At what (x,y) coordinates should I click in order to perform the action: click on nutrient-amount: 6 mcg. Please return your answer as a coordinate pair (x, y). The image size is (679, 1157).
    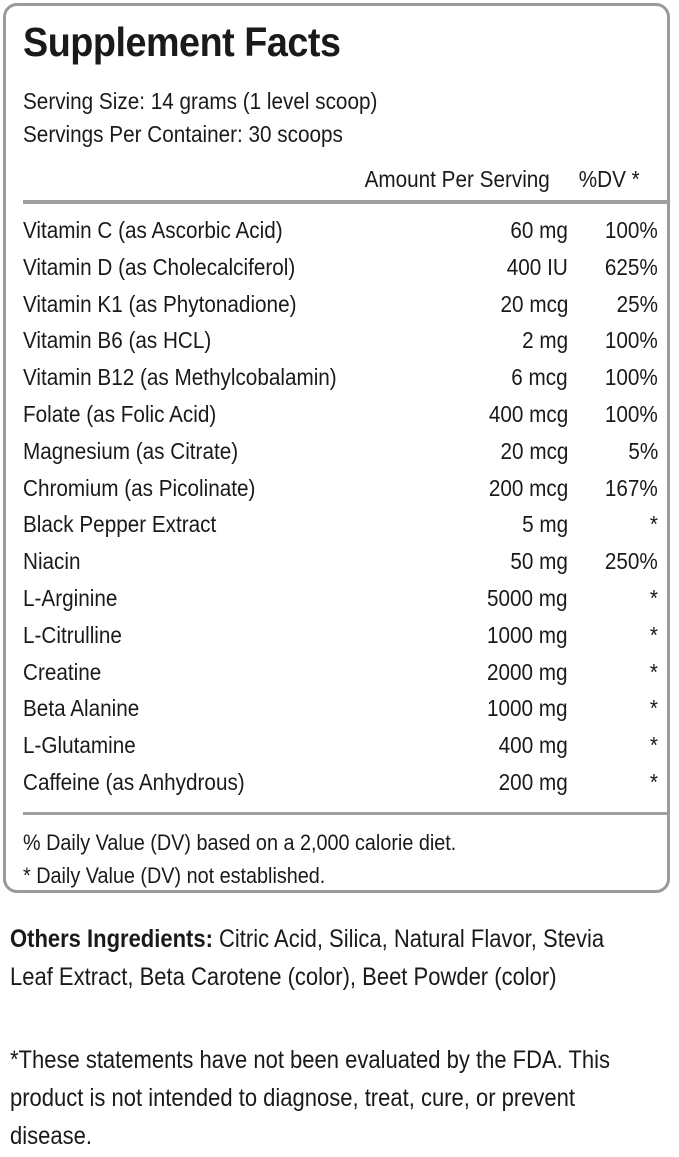
    Looking at the image, I should click on (539, 377).